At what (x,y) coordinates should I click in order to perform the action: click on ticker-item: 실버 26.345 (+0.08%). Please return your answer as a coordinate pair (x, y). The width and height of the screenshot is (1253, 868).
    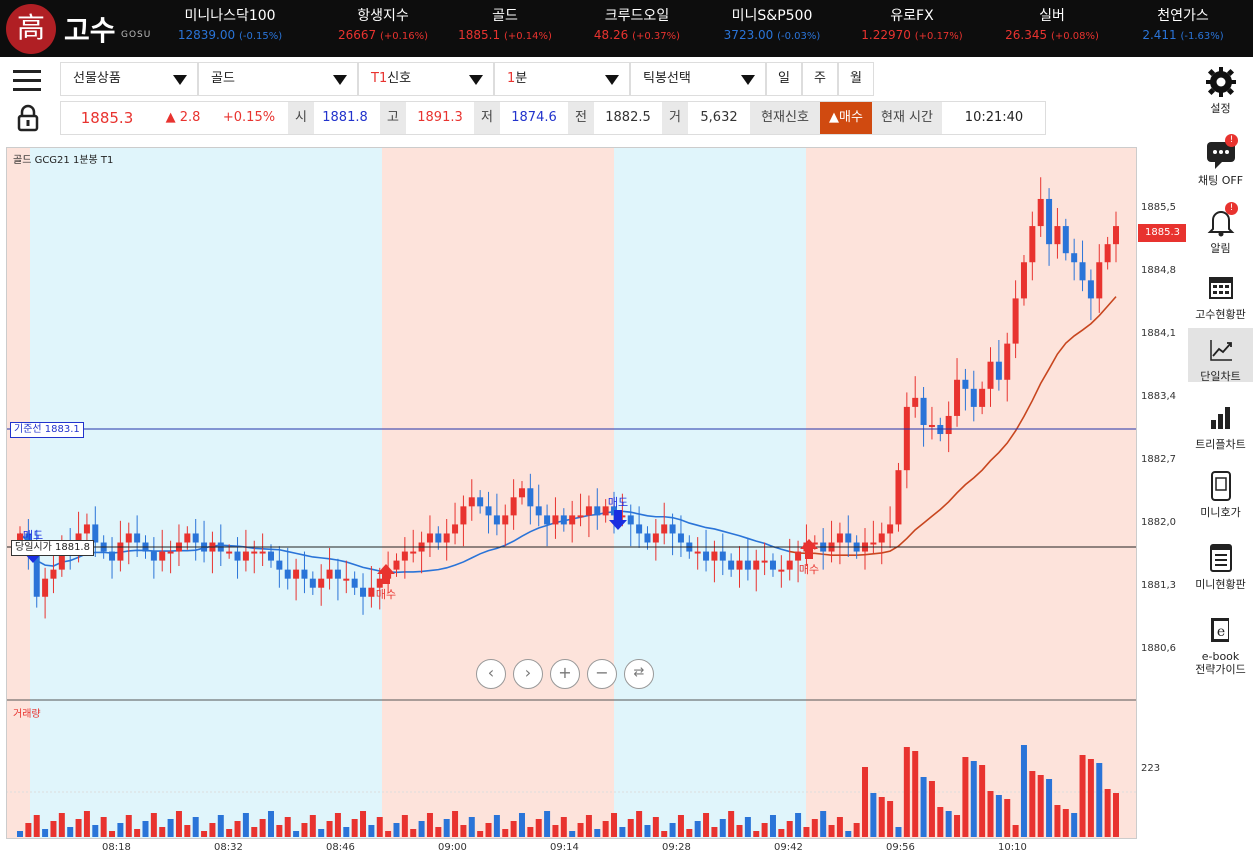
    Looking at the image, I should click on (1052, 26).